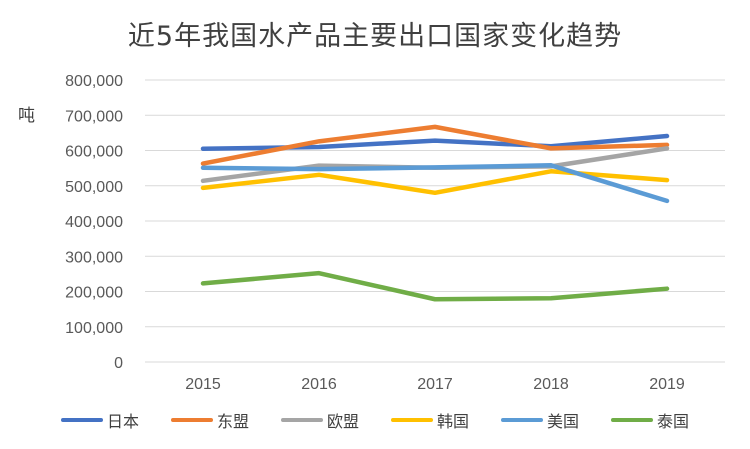  What do you see at coordinates (94, 152) in the screenshot?
I see `y-tick-label: 600,000` at bounding box center [94, 152].